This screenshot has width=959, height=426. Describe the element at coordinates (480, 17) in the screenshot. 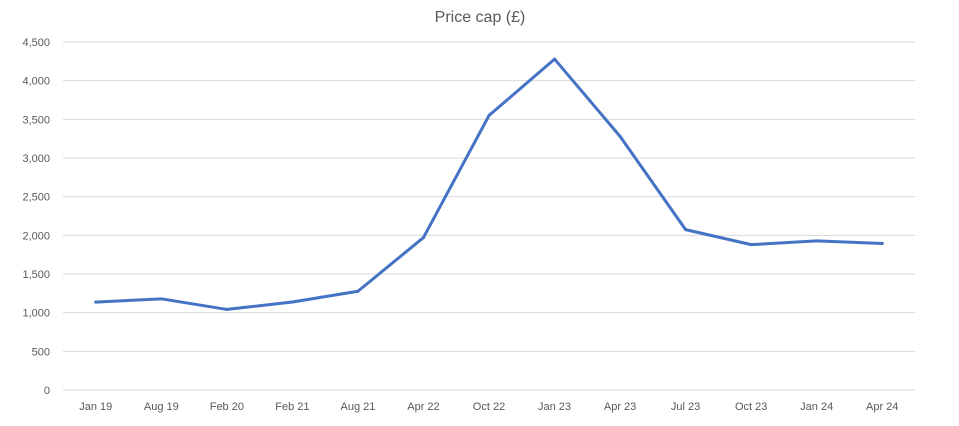

I see `chart-title: Price cap (£)` at that location.